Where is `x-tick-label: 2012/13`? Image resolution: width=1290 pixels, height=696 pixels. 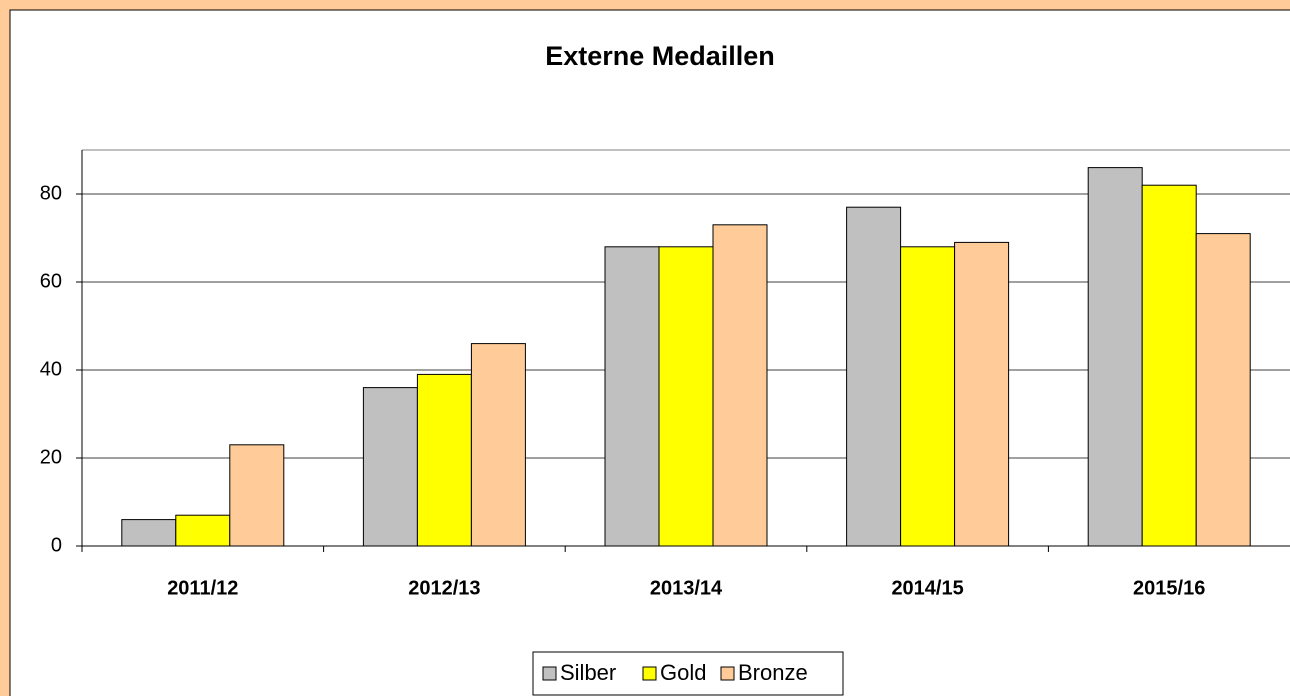 x-tick-label: 2012/13 is located at coordinates (444, 588).